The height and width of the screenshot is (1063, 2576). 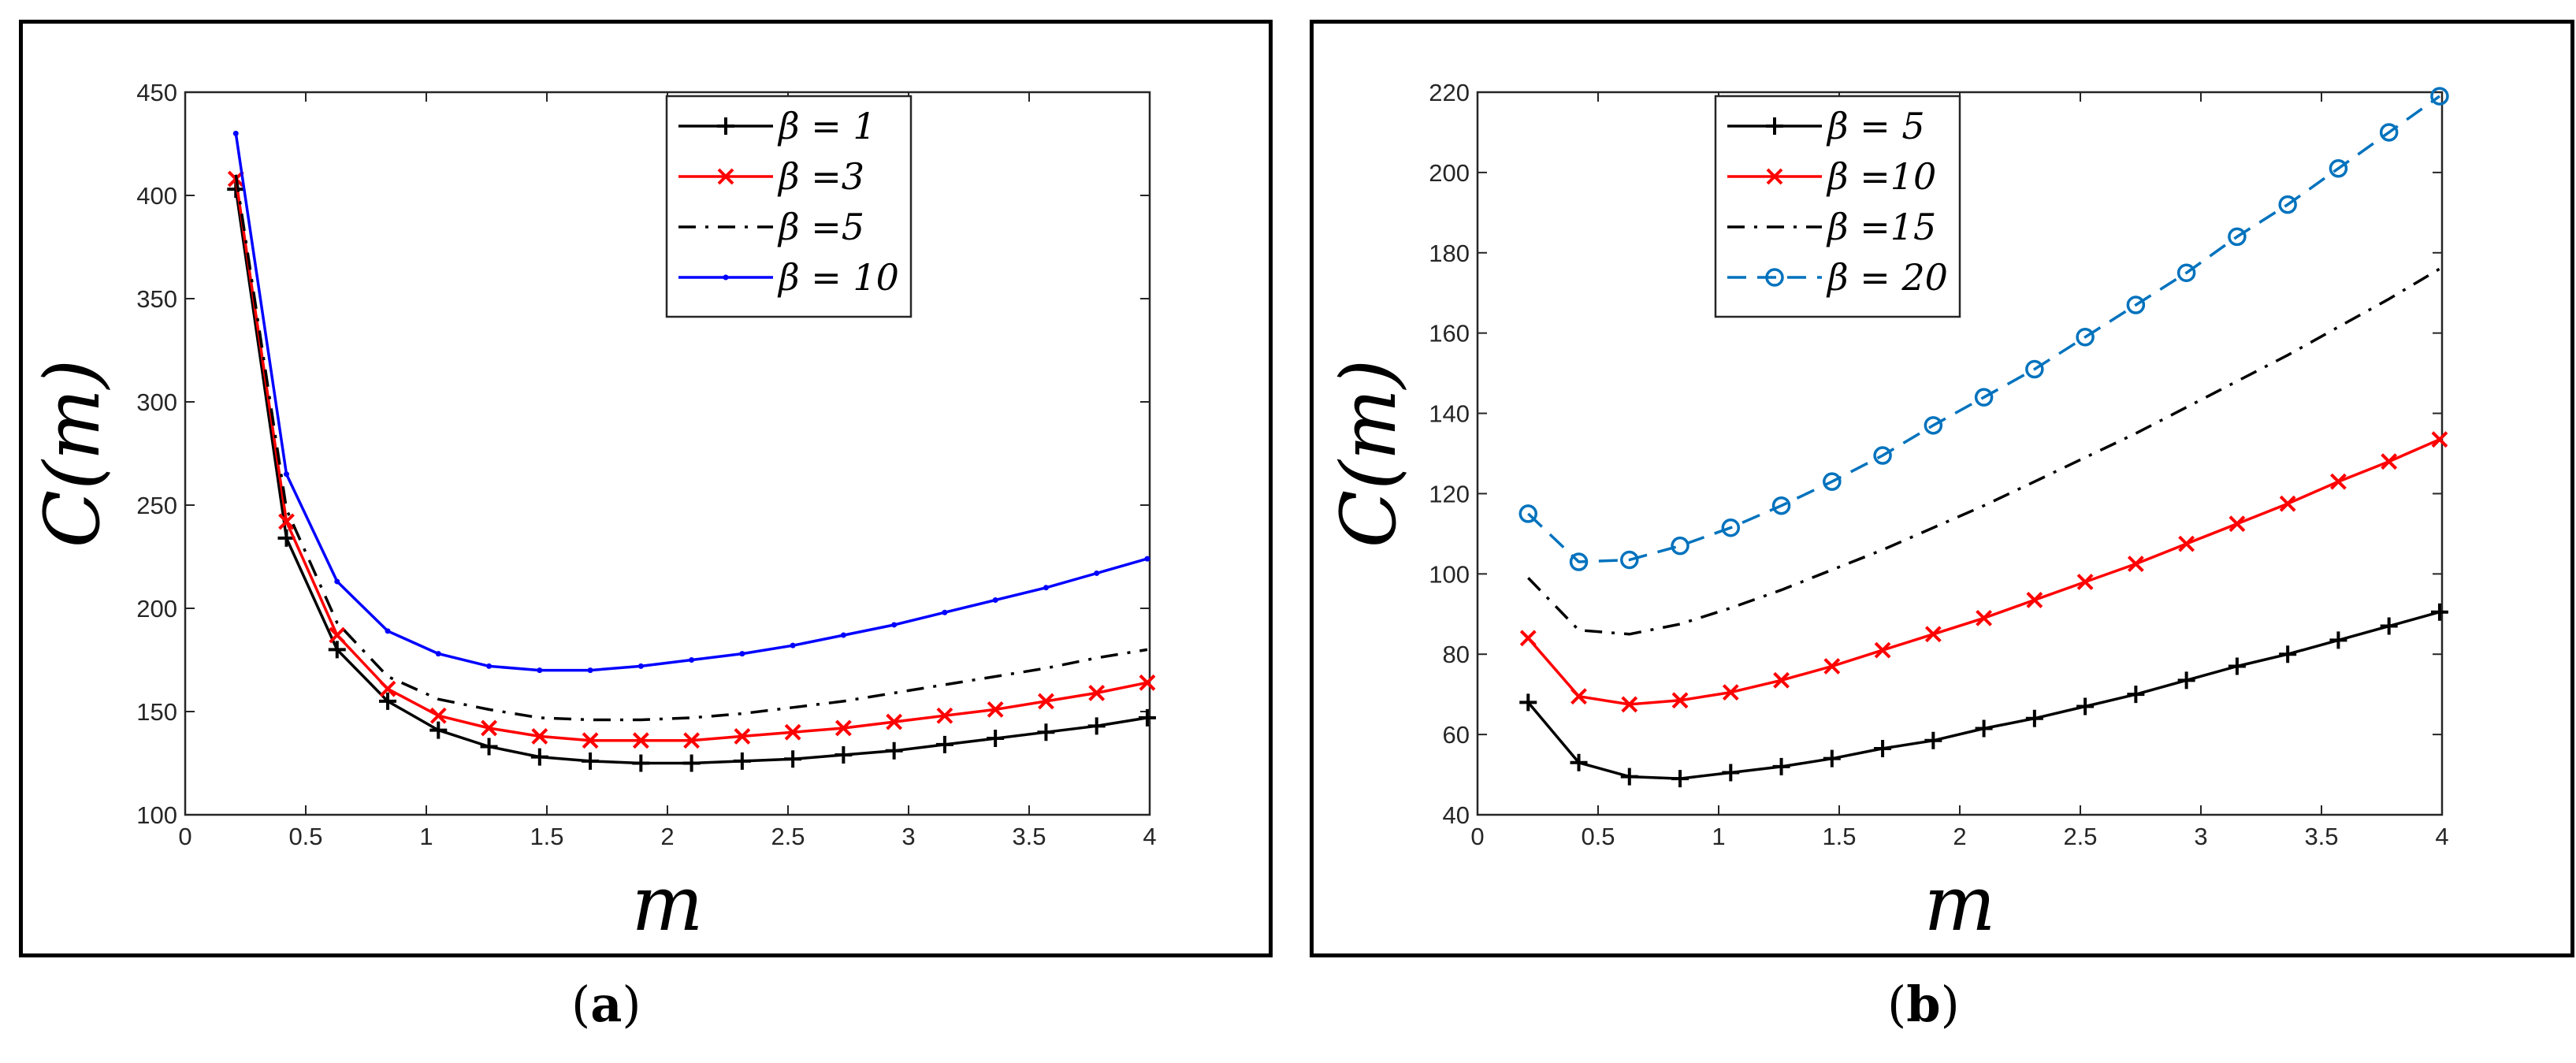 What do you see at coordinates (1959, 904) in the screenshot?
I see `panel-b-xlabel: m` at bounding box center [1959, 904].